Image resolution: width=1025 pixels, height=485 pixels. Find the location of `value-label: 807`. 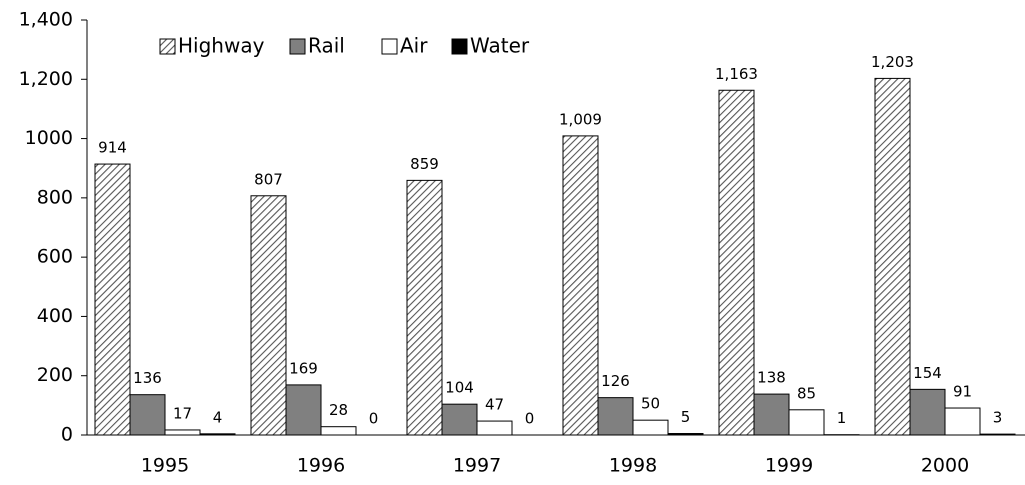

value-label: 807 is located at coordinates (268, 179).